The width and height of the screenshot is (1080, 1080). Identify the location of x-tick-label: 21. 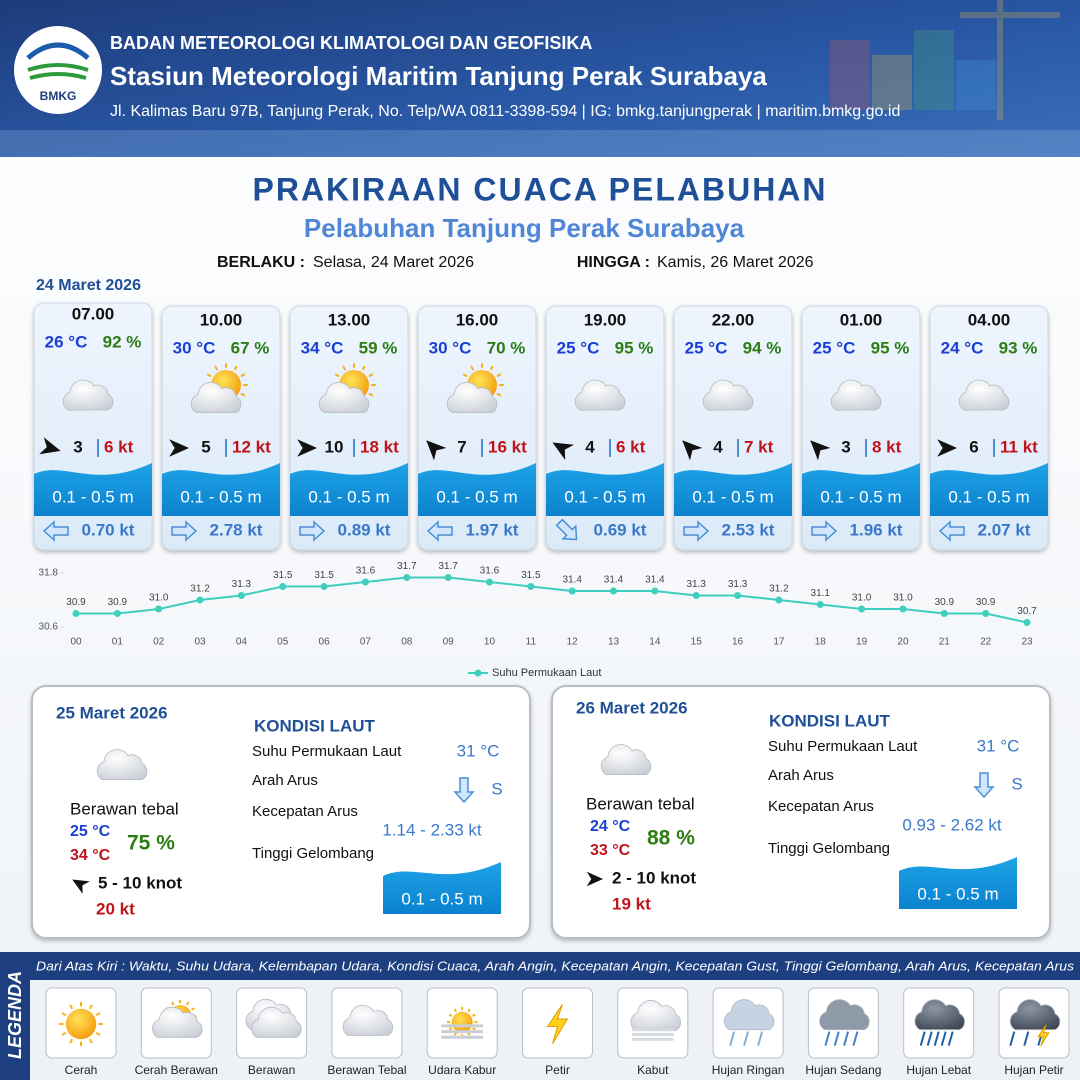
(945, 642).